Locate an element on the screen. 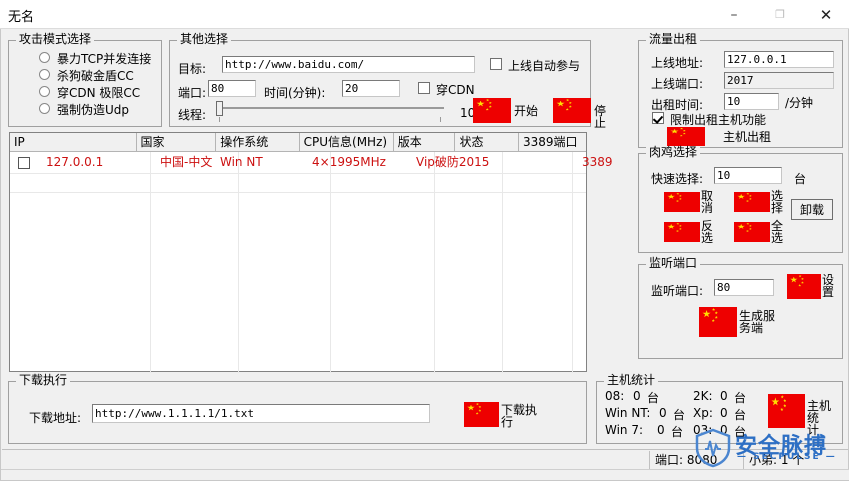 This screenshot has width=849, height=481. radio-brute-tcp is located at coordinates (44, 57).